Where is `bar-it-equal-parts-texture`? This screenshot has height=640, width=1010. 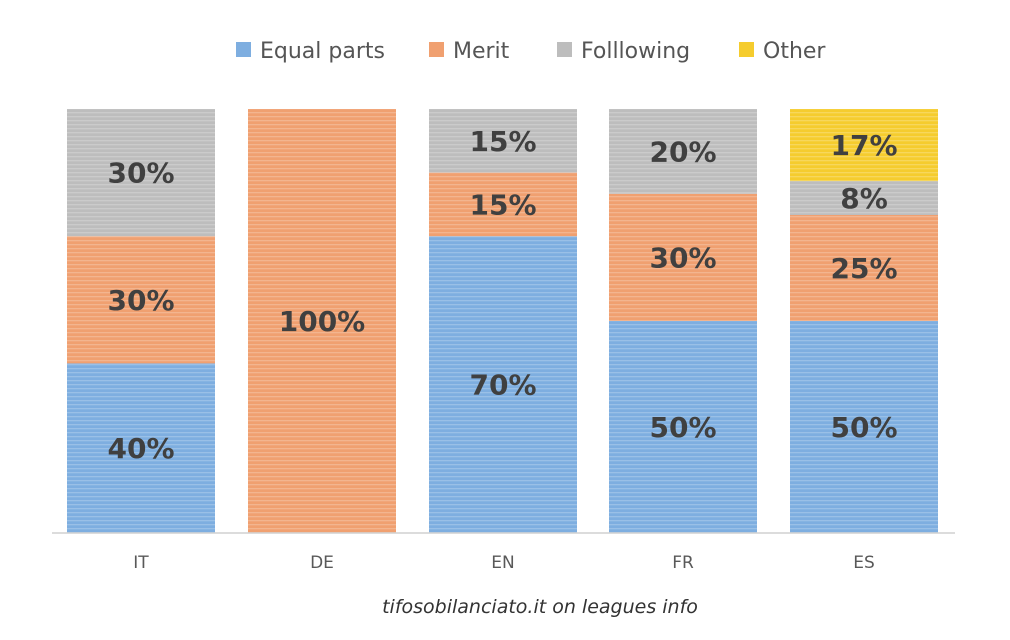
bar-it-equal-parts-texture is located at coordinates (141, 448).